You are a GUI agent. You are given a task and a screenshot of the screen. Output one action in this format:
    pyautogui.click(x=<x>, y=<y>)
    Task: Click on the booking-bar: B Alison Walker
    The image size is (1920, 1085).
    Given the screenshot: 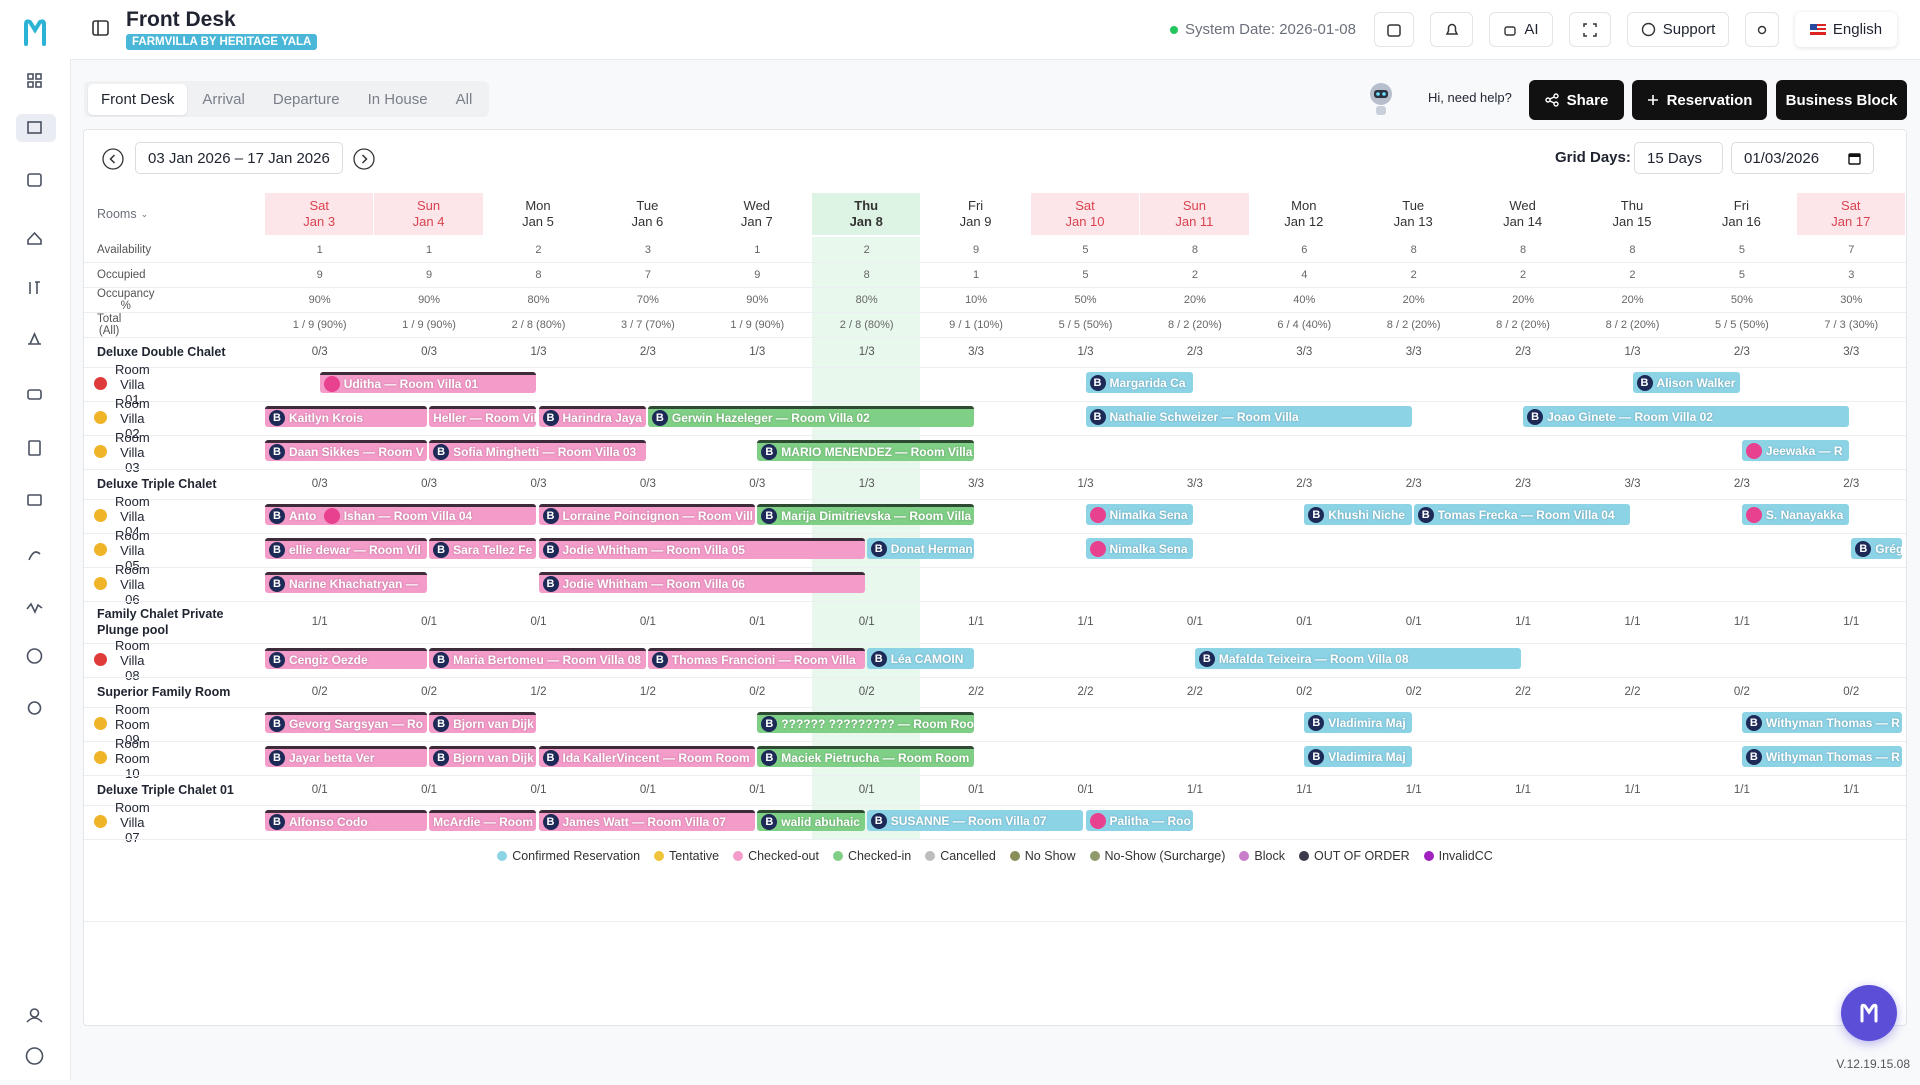 What is the action you would take?
    pyautogui.click(x=1686, y=382)
    